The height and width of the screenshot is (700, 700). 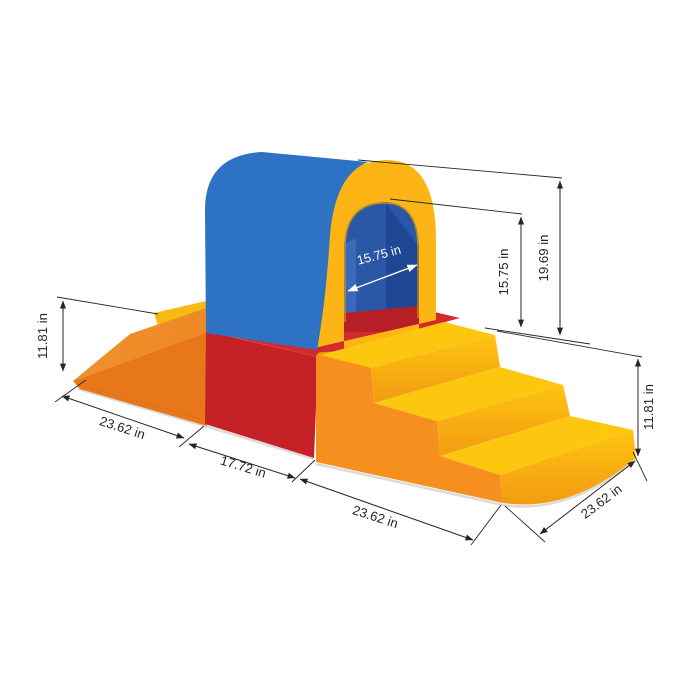 I want to click on dimension-label-tunnel-opening-height: 15.75 in, so click(x=503, y=272).